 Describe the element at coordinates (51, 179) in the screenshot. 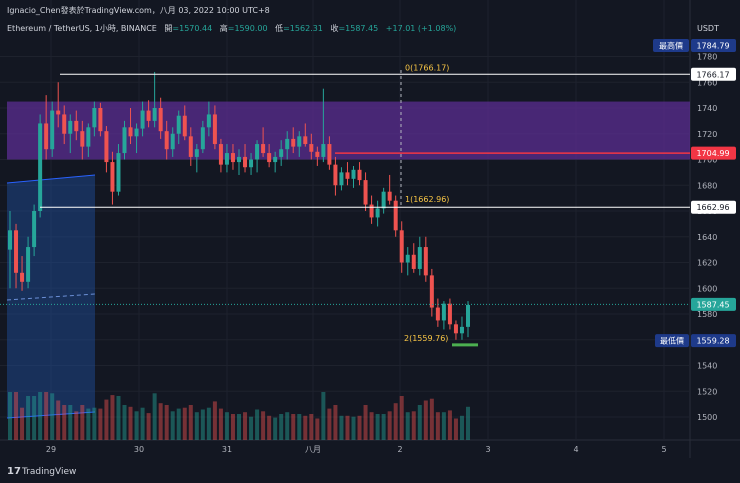

I see `range-box-top-edge` at that location.